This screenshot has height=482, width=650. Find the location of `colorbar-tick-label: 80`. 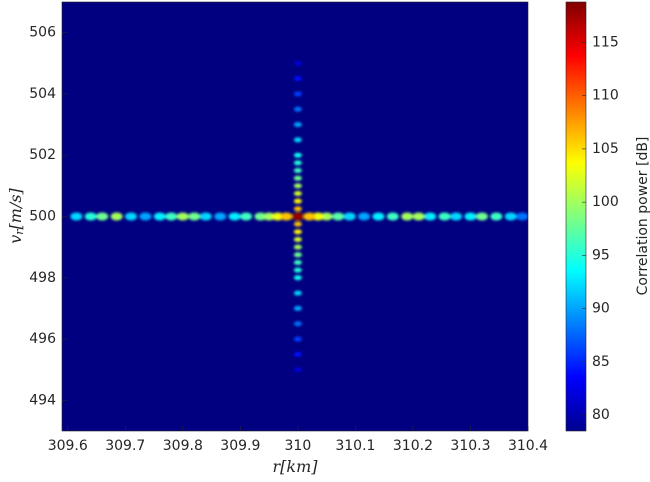

colorbar-tick-label: 80 is located at coordinates (601, 415).